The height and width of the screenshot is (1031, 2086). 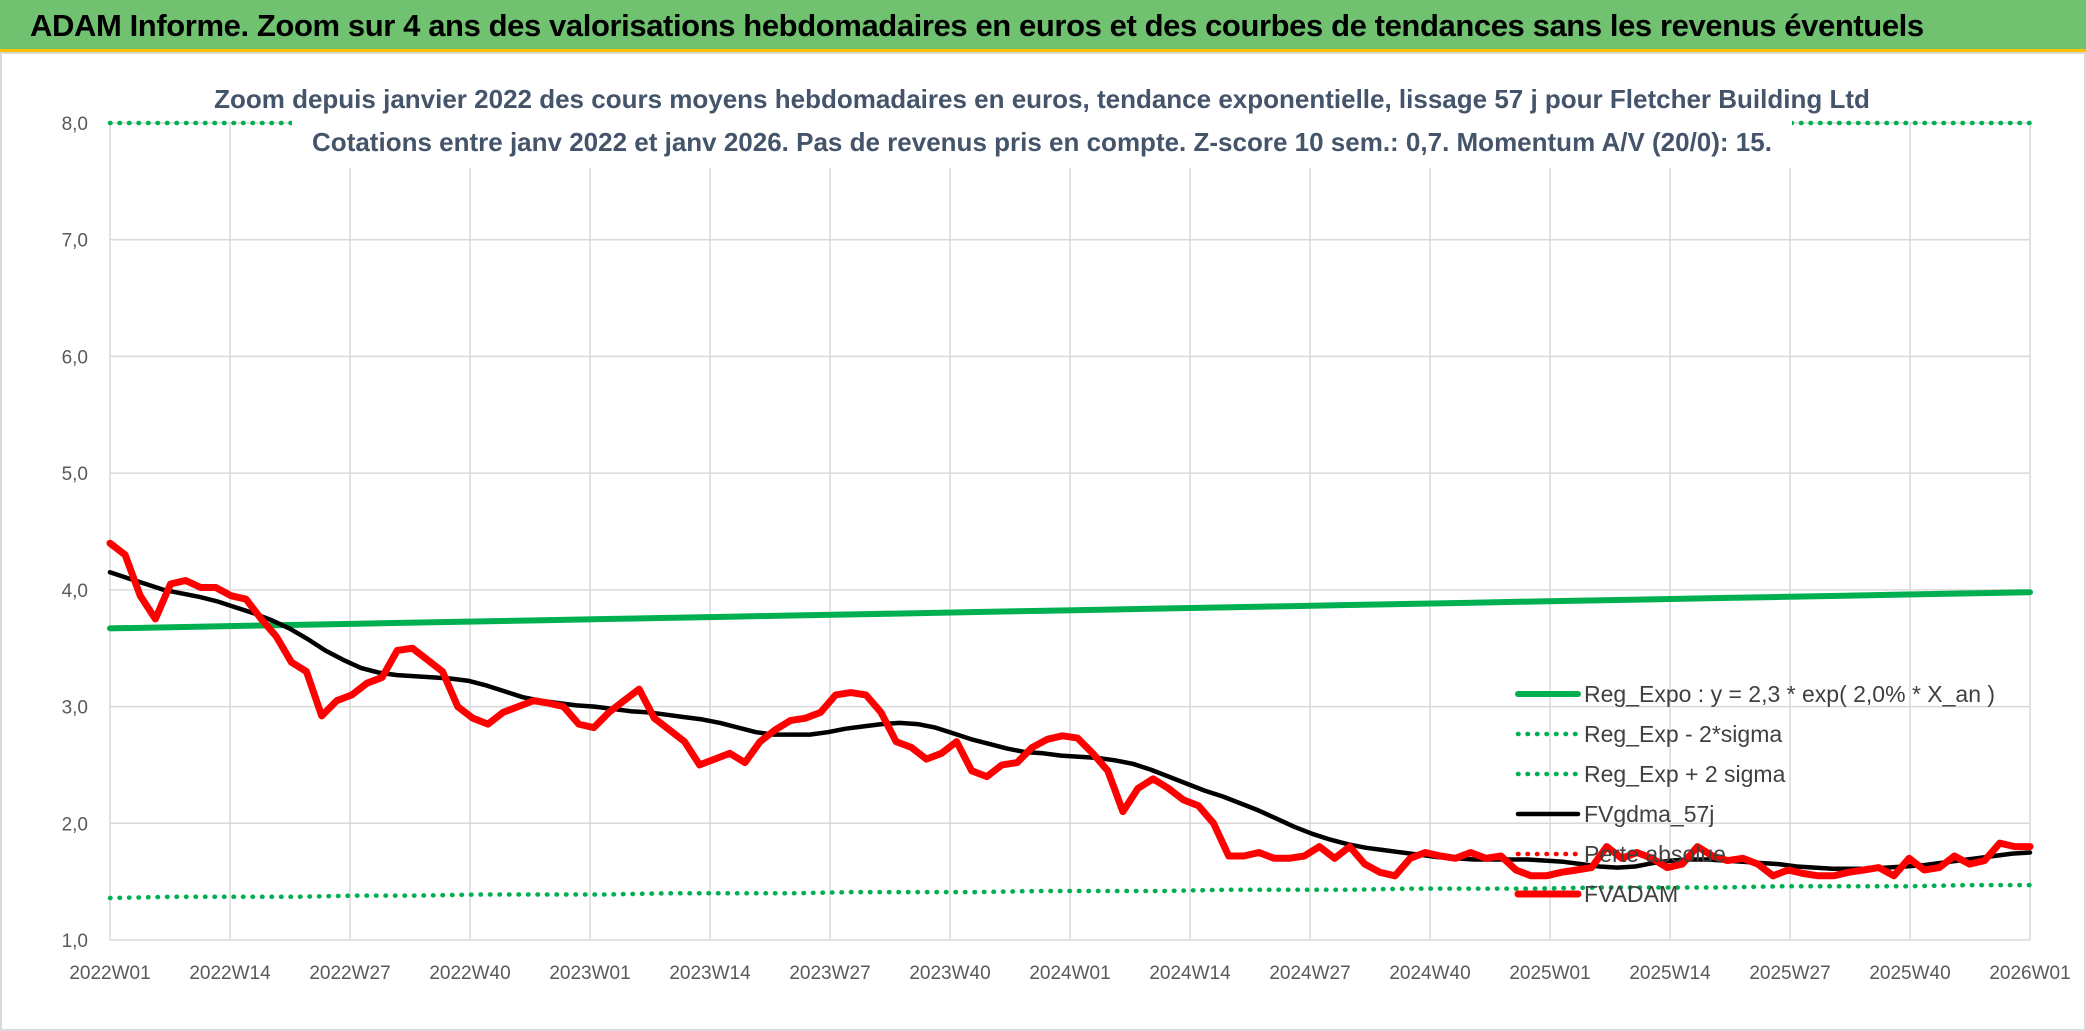 What do you see at coordinates (1789, 973) in the screenshot?
I see `x-tick-label: 2025W27` at bounding box center [1789, 973].